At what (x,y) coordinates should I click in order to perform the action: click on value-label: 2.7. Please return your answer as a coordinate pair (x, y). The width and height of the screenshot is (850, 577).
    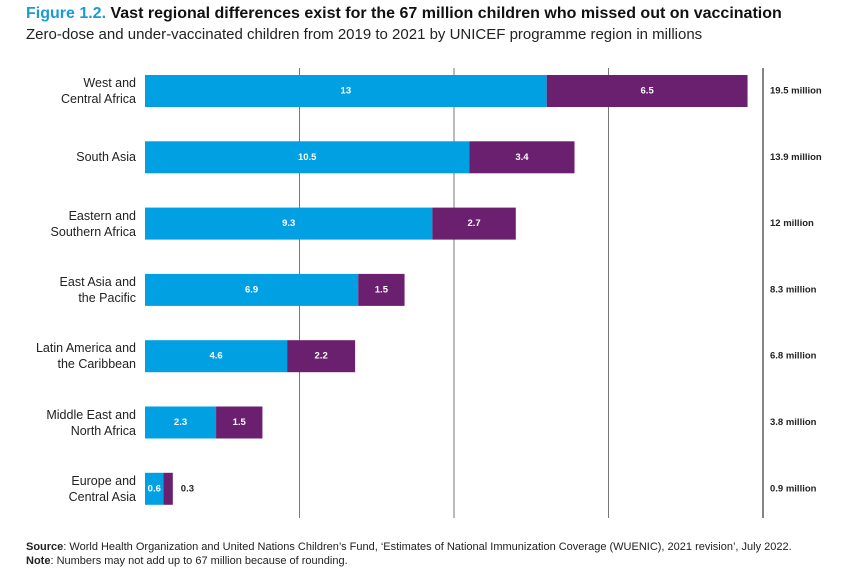
    Looking at the image, I should click on (473, 223).